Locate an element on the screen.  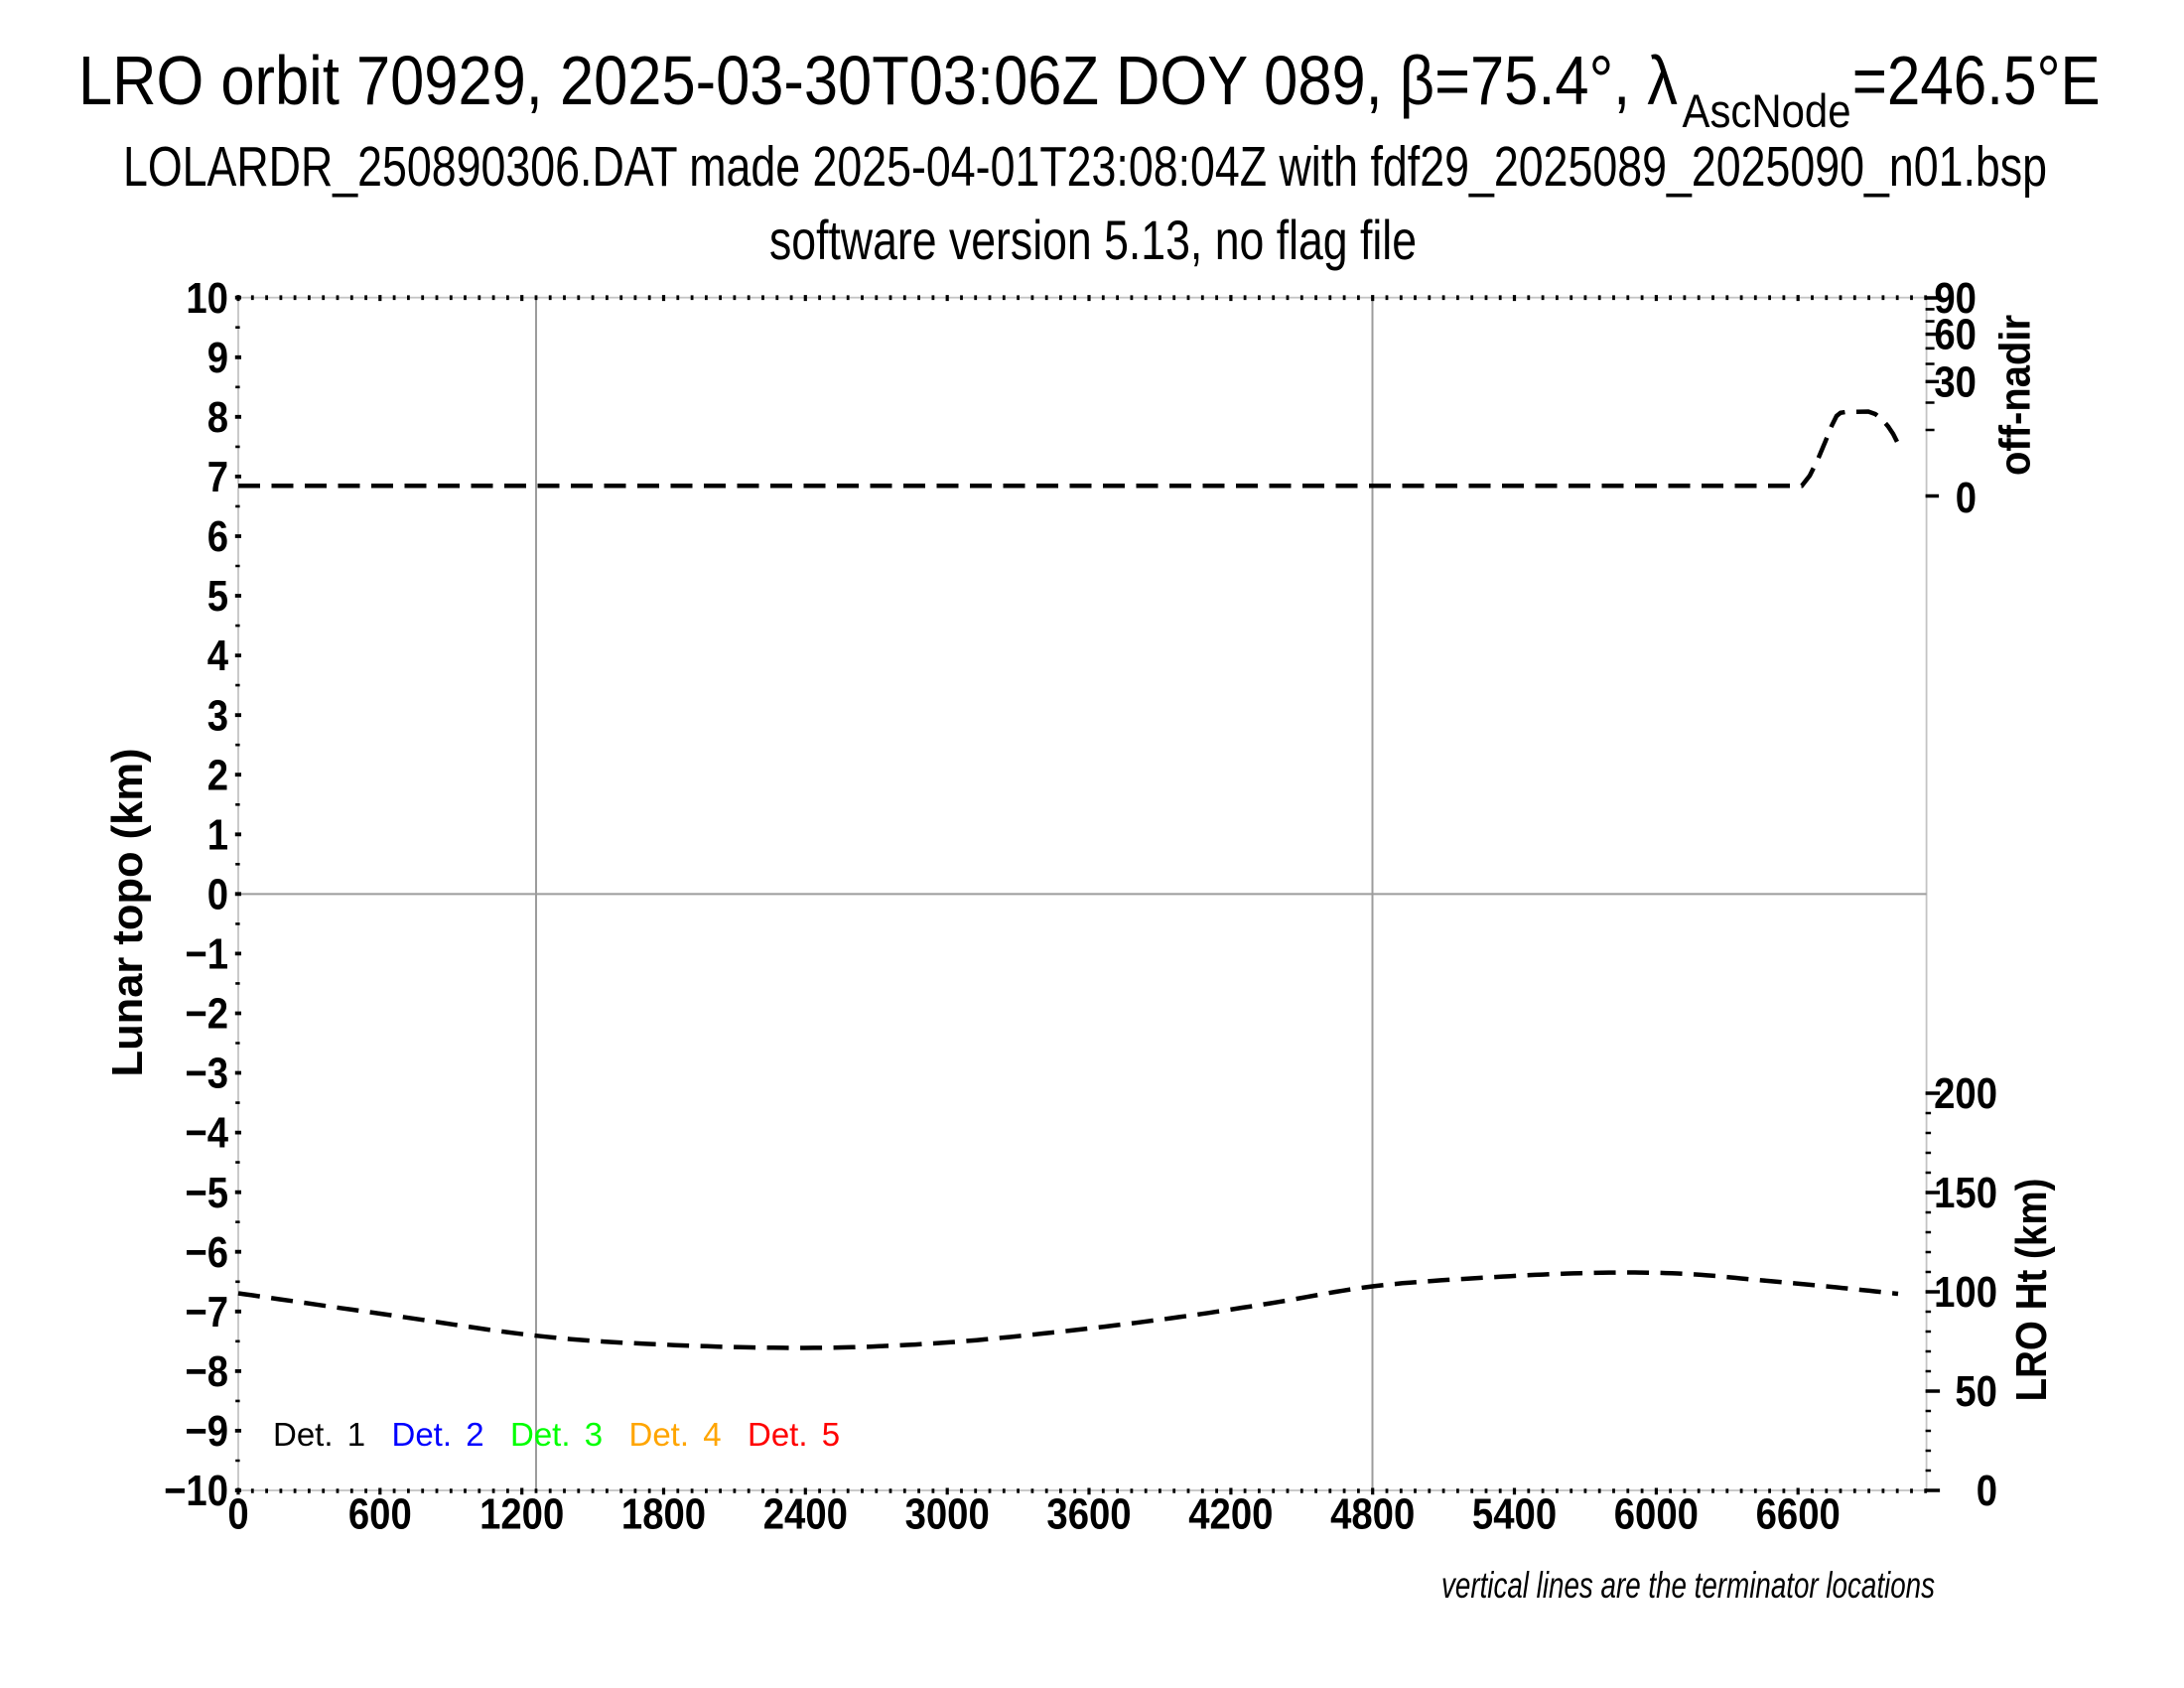
svg-text: −7 is located at coordinates (206, 1312).